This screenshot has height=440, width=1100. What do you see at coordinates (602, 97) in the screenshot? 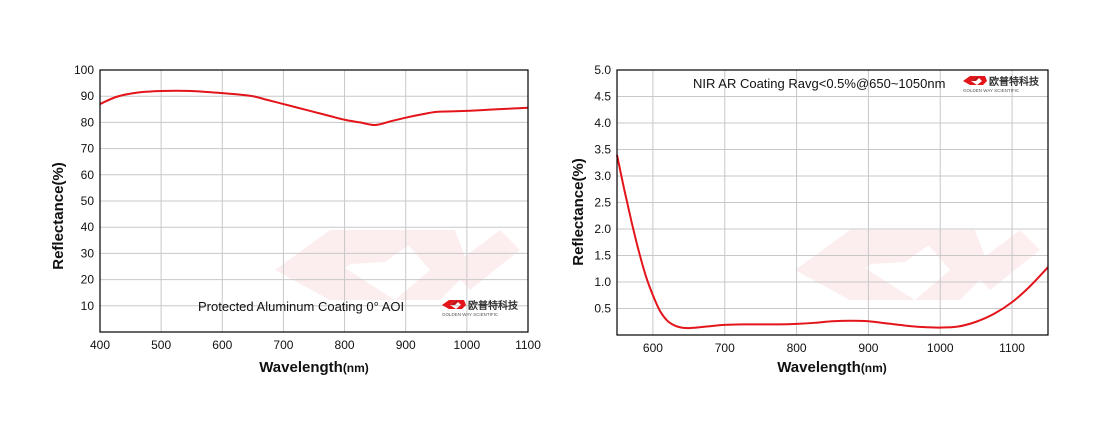
I see `y-tick-label: 4.5` at bounding box center [602, 97].